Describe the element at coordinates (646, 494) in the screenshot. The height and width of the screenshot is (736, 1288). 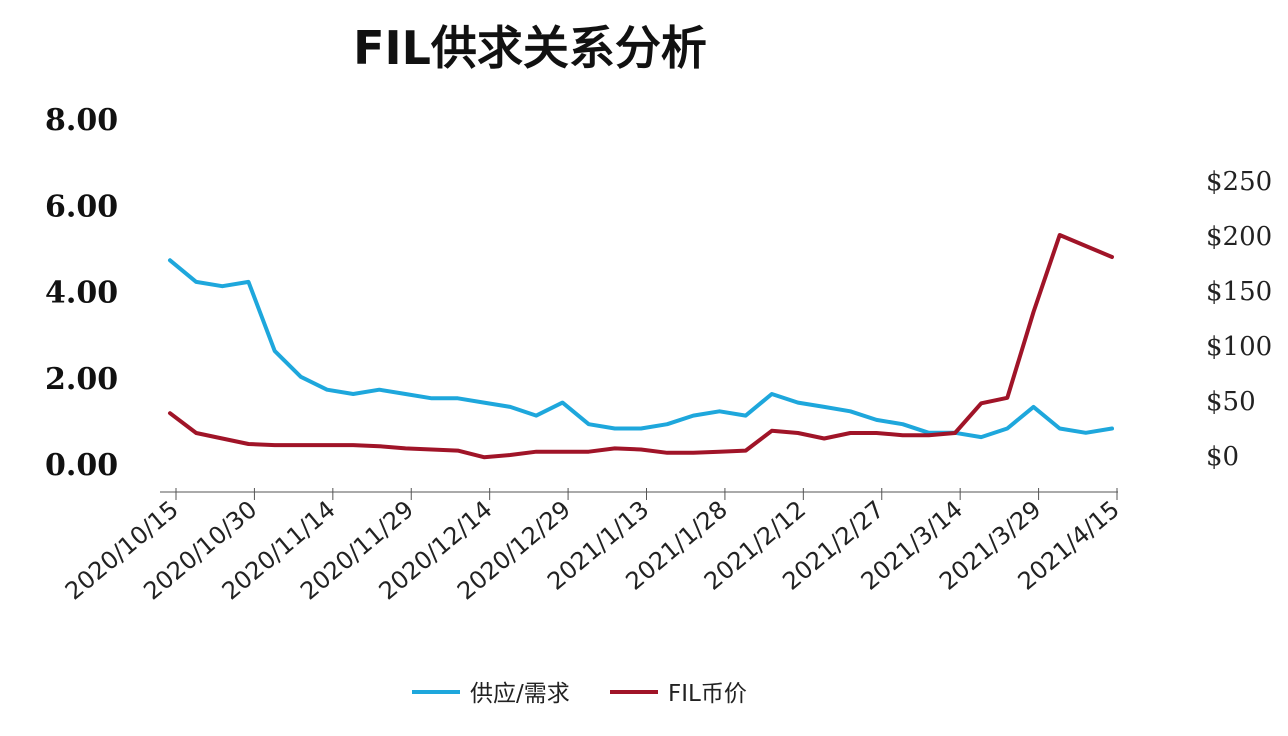
I see `x-tick-marks` at that location.